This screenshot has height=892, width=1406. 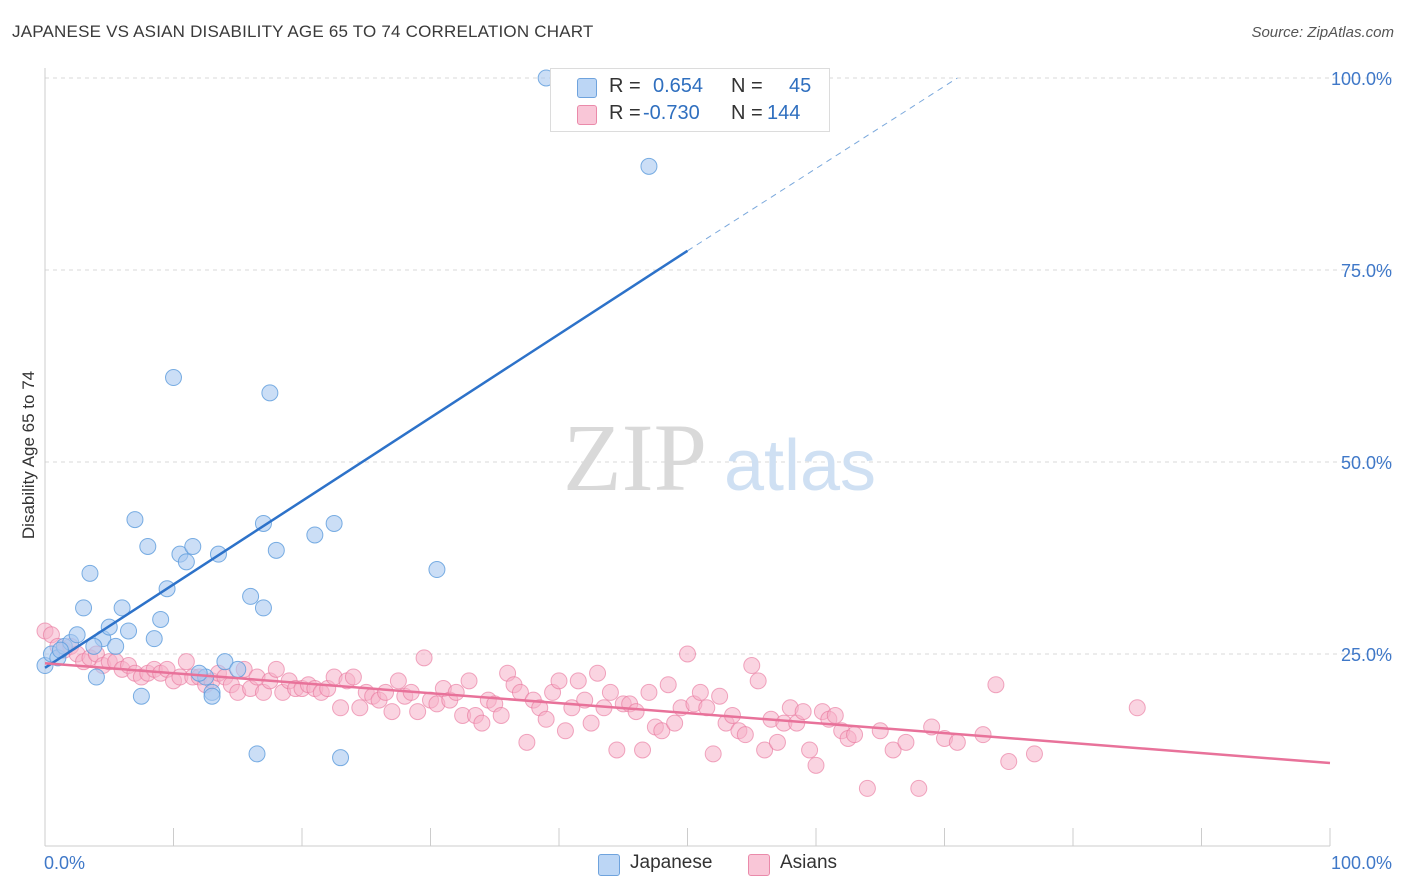 What do you see at coordinates (587, 88) in the screenshot?
I see `japanese-swatch` at bounding box center [587, 88].